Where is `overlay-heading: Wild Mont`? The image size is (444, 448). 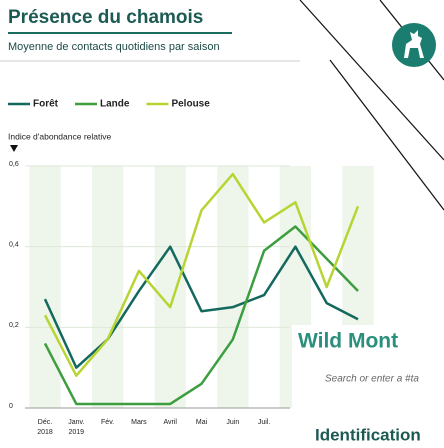
overlay-heading: Wild Mont is located at coordinates (348, 341).